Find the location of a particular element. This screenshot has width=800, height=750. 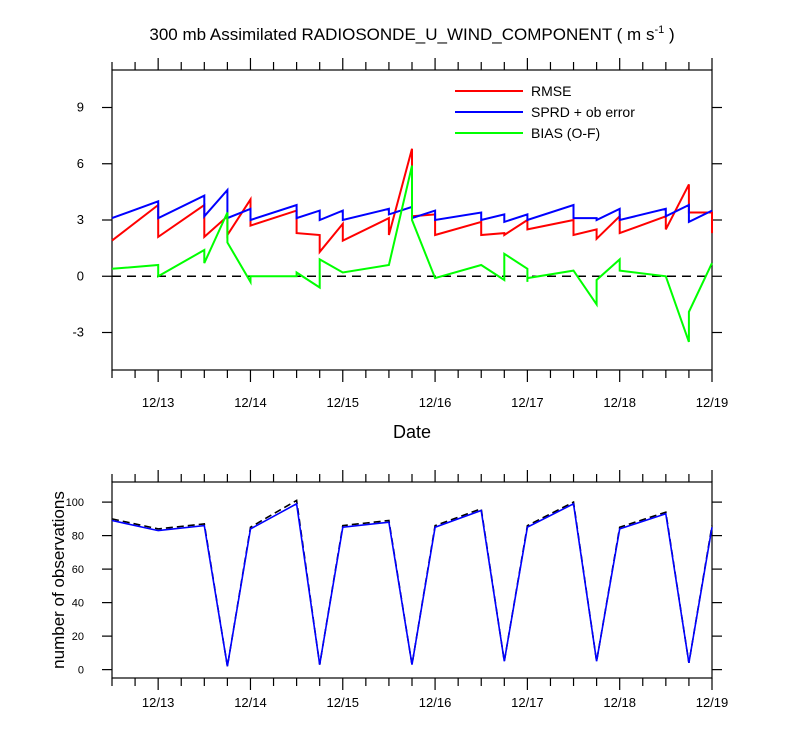

y-tick-label: 40 is located at coordinates (78, 604).